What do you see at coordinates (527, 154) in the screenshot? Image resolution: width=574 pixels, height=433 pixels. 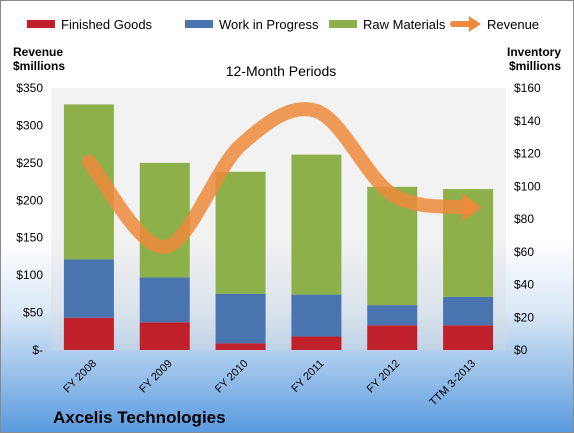 I see `right-tick-label: $120` at bounding box center [527, 154].